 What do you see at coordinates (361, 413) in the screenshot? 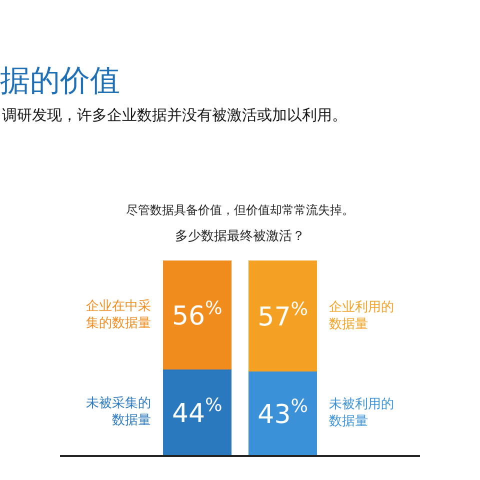
I see `series-label: 未被利用的数据量` at bounding box center [361, 413].